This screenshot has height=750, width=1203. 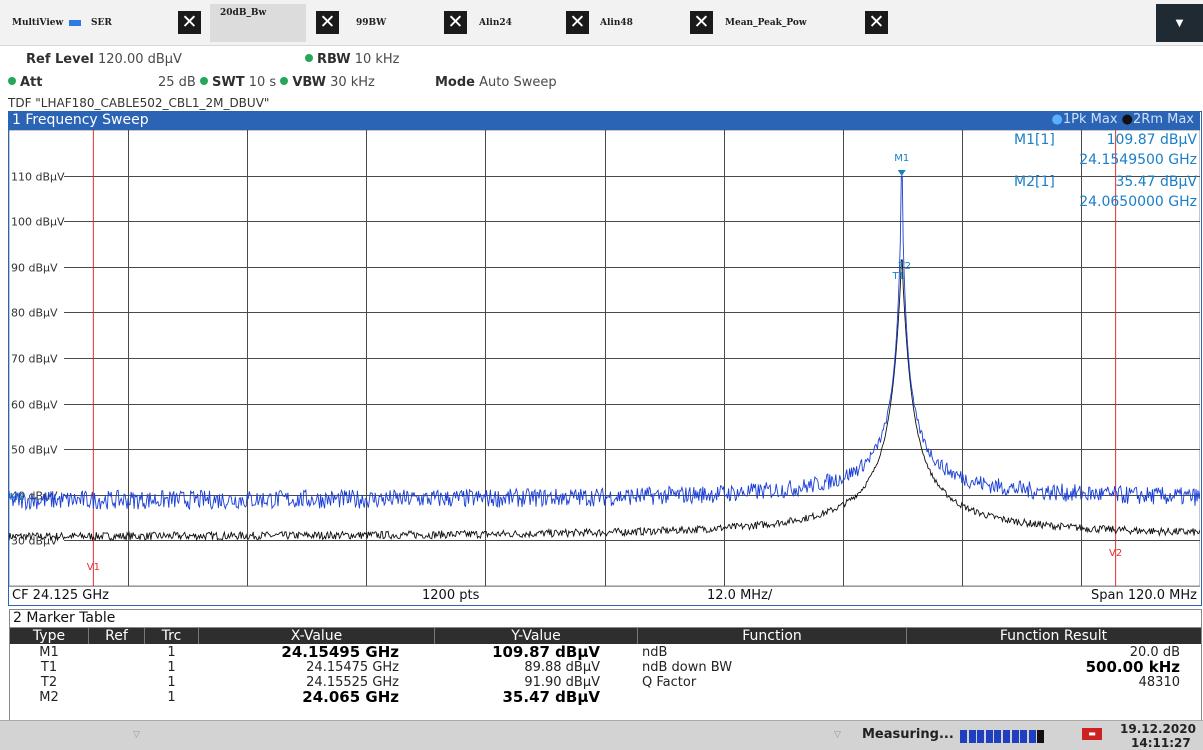 What do you see at coordinates (101, 23) in the screenshot?
I see `tab-label: SER` at bounding box center [101, 23].